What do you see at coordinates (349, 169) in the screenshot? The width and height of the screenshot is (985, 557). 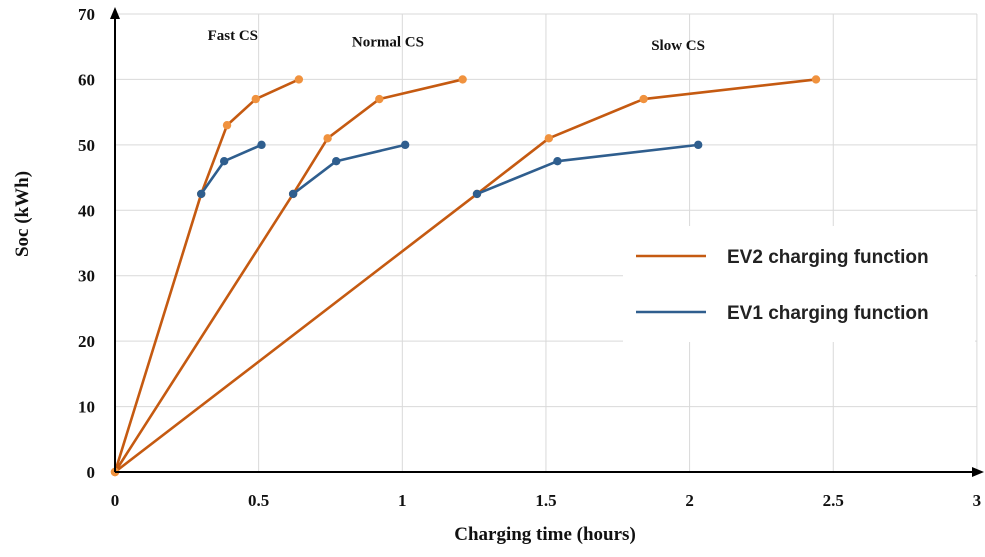 I see `series-line` at bounding box center [349, 169].